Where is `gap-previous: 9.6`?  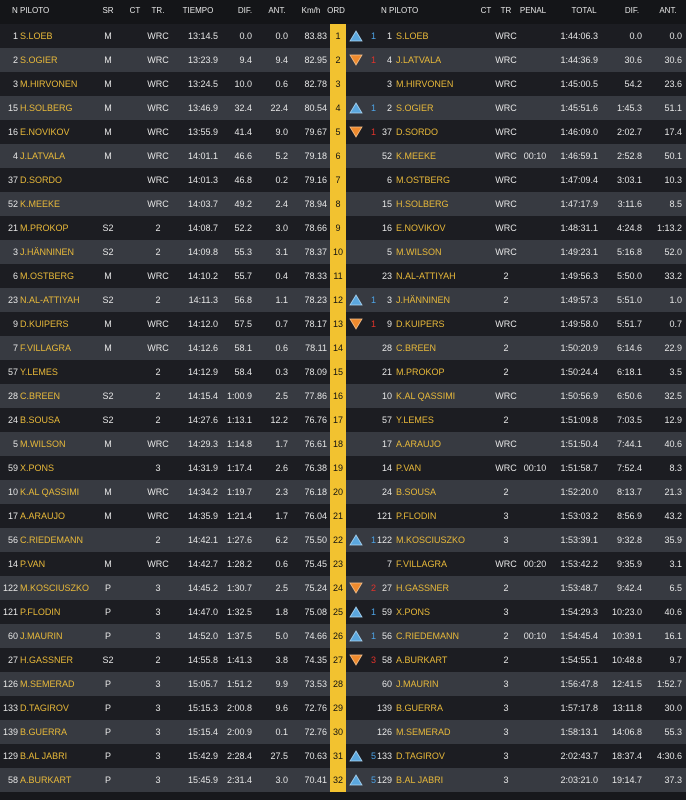
gap-previous: 9.6 is located at coordinates (281, 708).